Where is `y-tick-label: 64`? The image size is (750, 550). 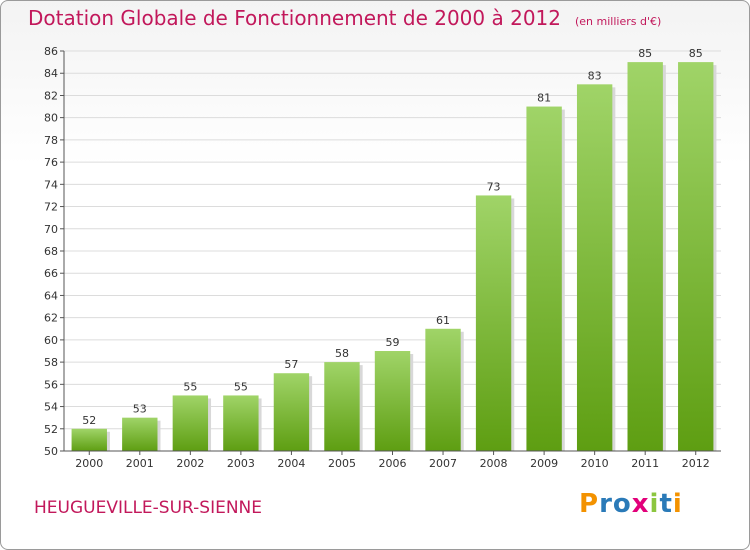 y-tick-label: 64 is located at coordinates (51, 295).